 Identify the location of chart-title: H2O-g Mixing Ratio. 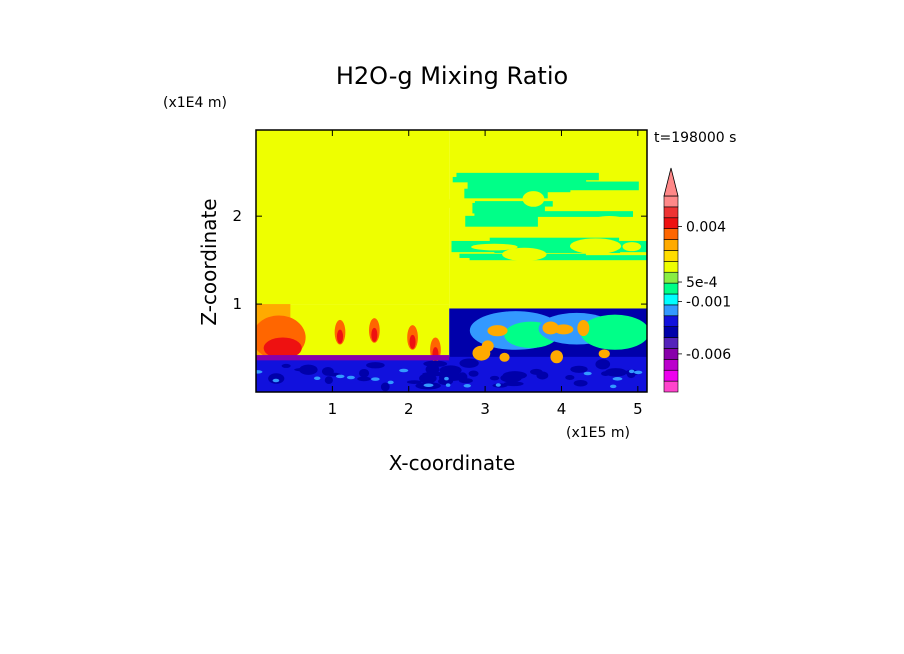
(452, 76).